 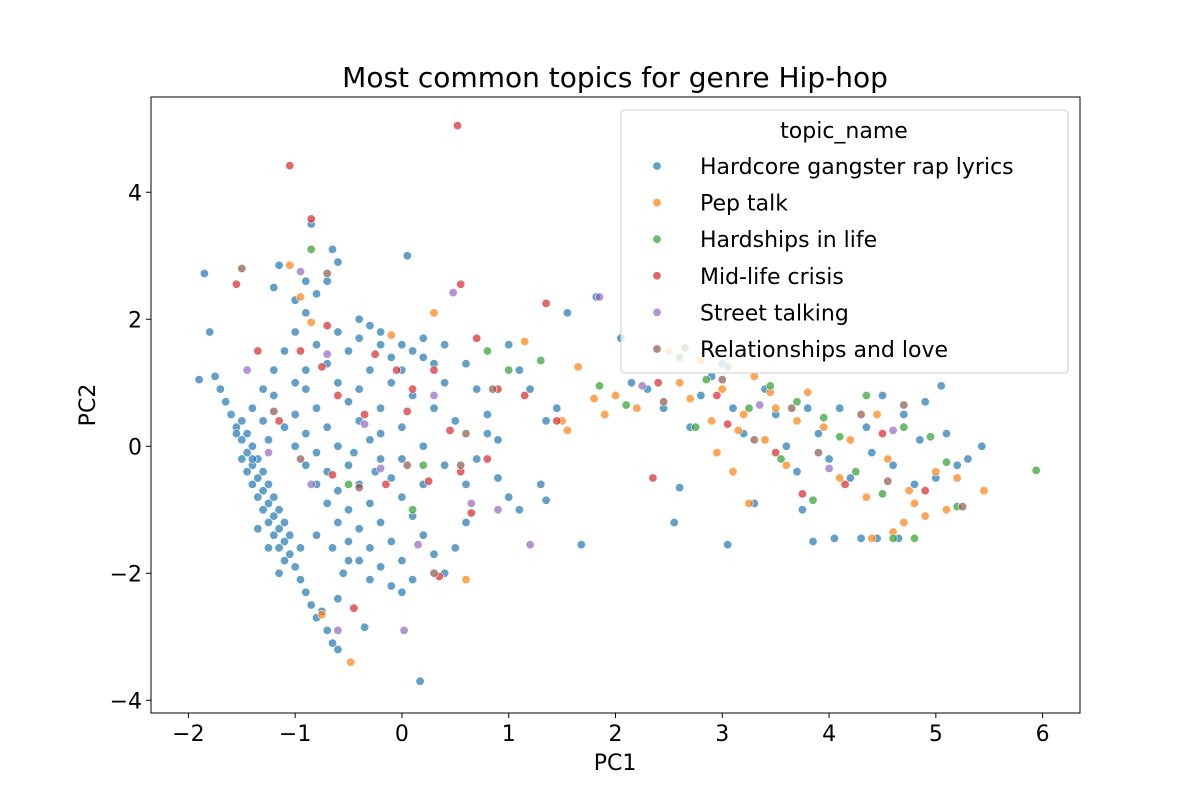 I want to click on y-tick-label: −4, so click(x=126, y=701).